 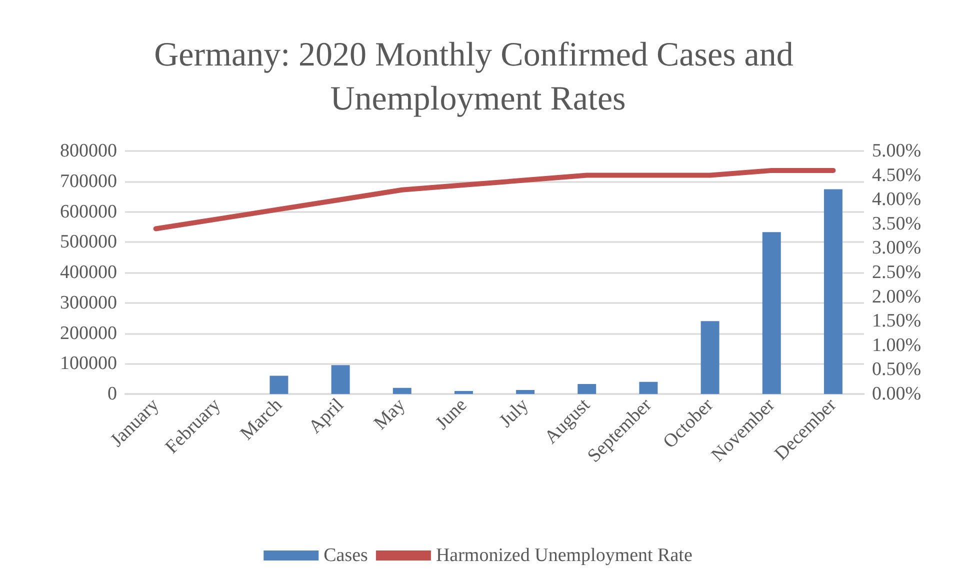 I want to click on y2-tick-label: 1.50%, so click(x=897, y=321).